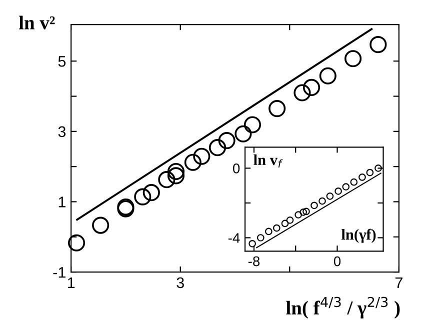 This screenshot has width=436, height=327. I want to click on y-tick-label: -1, so click(59, 272).